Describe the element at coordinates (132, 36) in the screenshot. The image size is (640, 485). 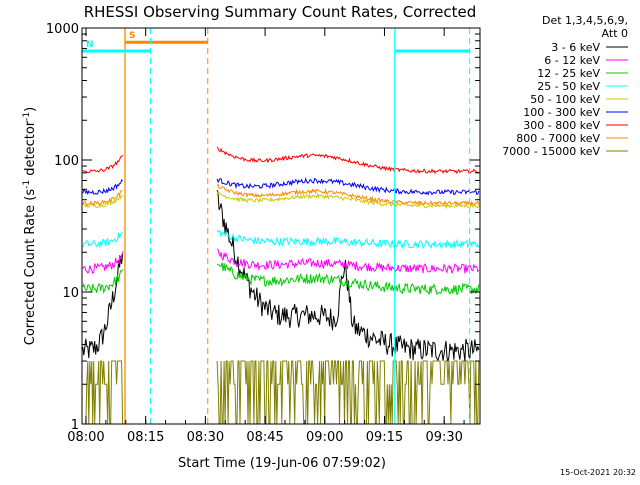
I see `interval-0-label: S` at that location.